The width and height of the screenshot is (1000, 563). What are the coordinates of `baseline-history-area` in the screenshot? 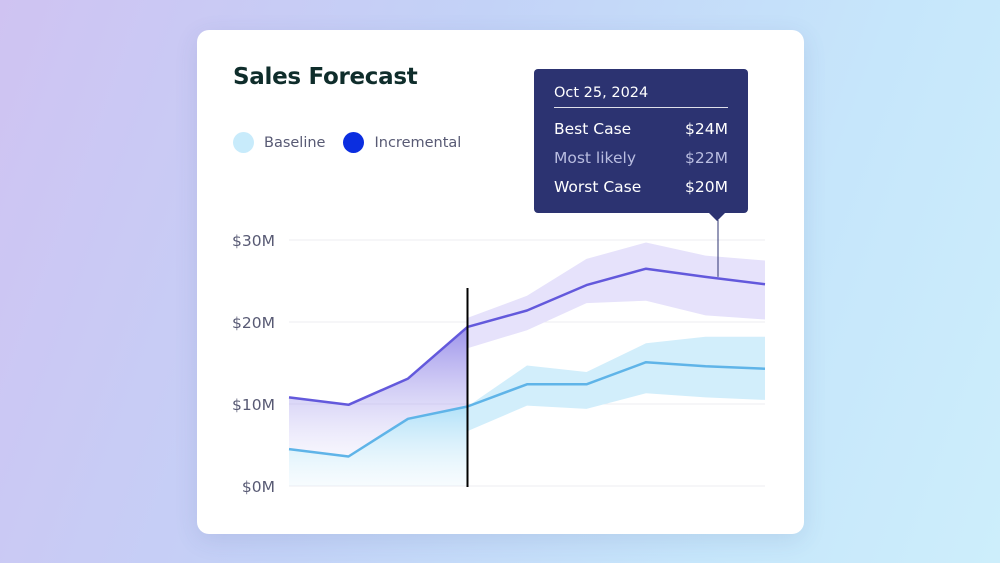 It's located at (378, 446).